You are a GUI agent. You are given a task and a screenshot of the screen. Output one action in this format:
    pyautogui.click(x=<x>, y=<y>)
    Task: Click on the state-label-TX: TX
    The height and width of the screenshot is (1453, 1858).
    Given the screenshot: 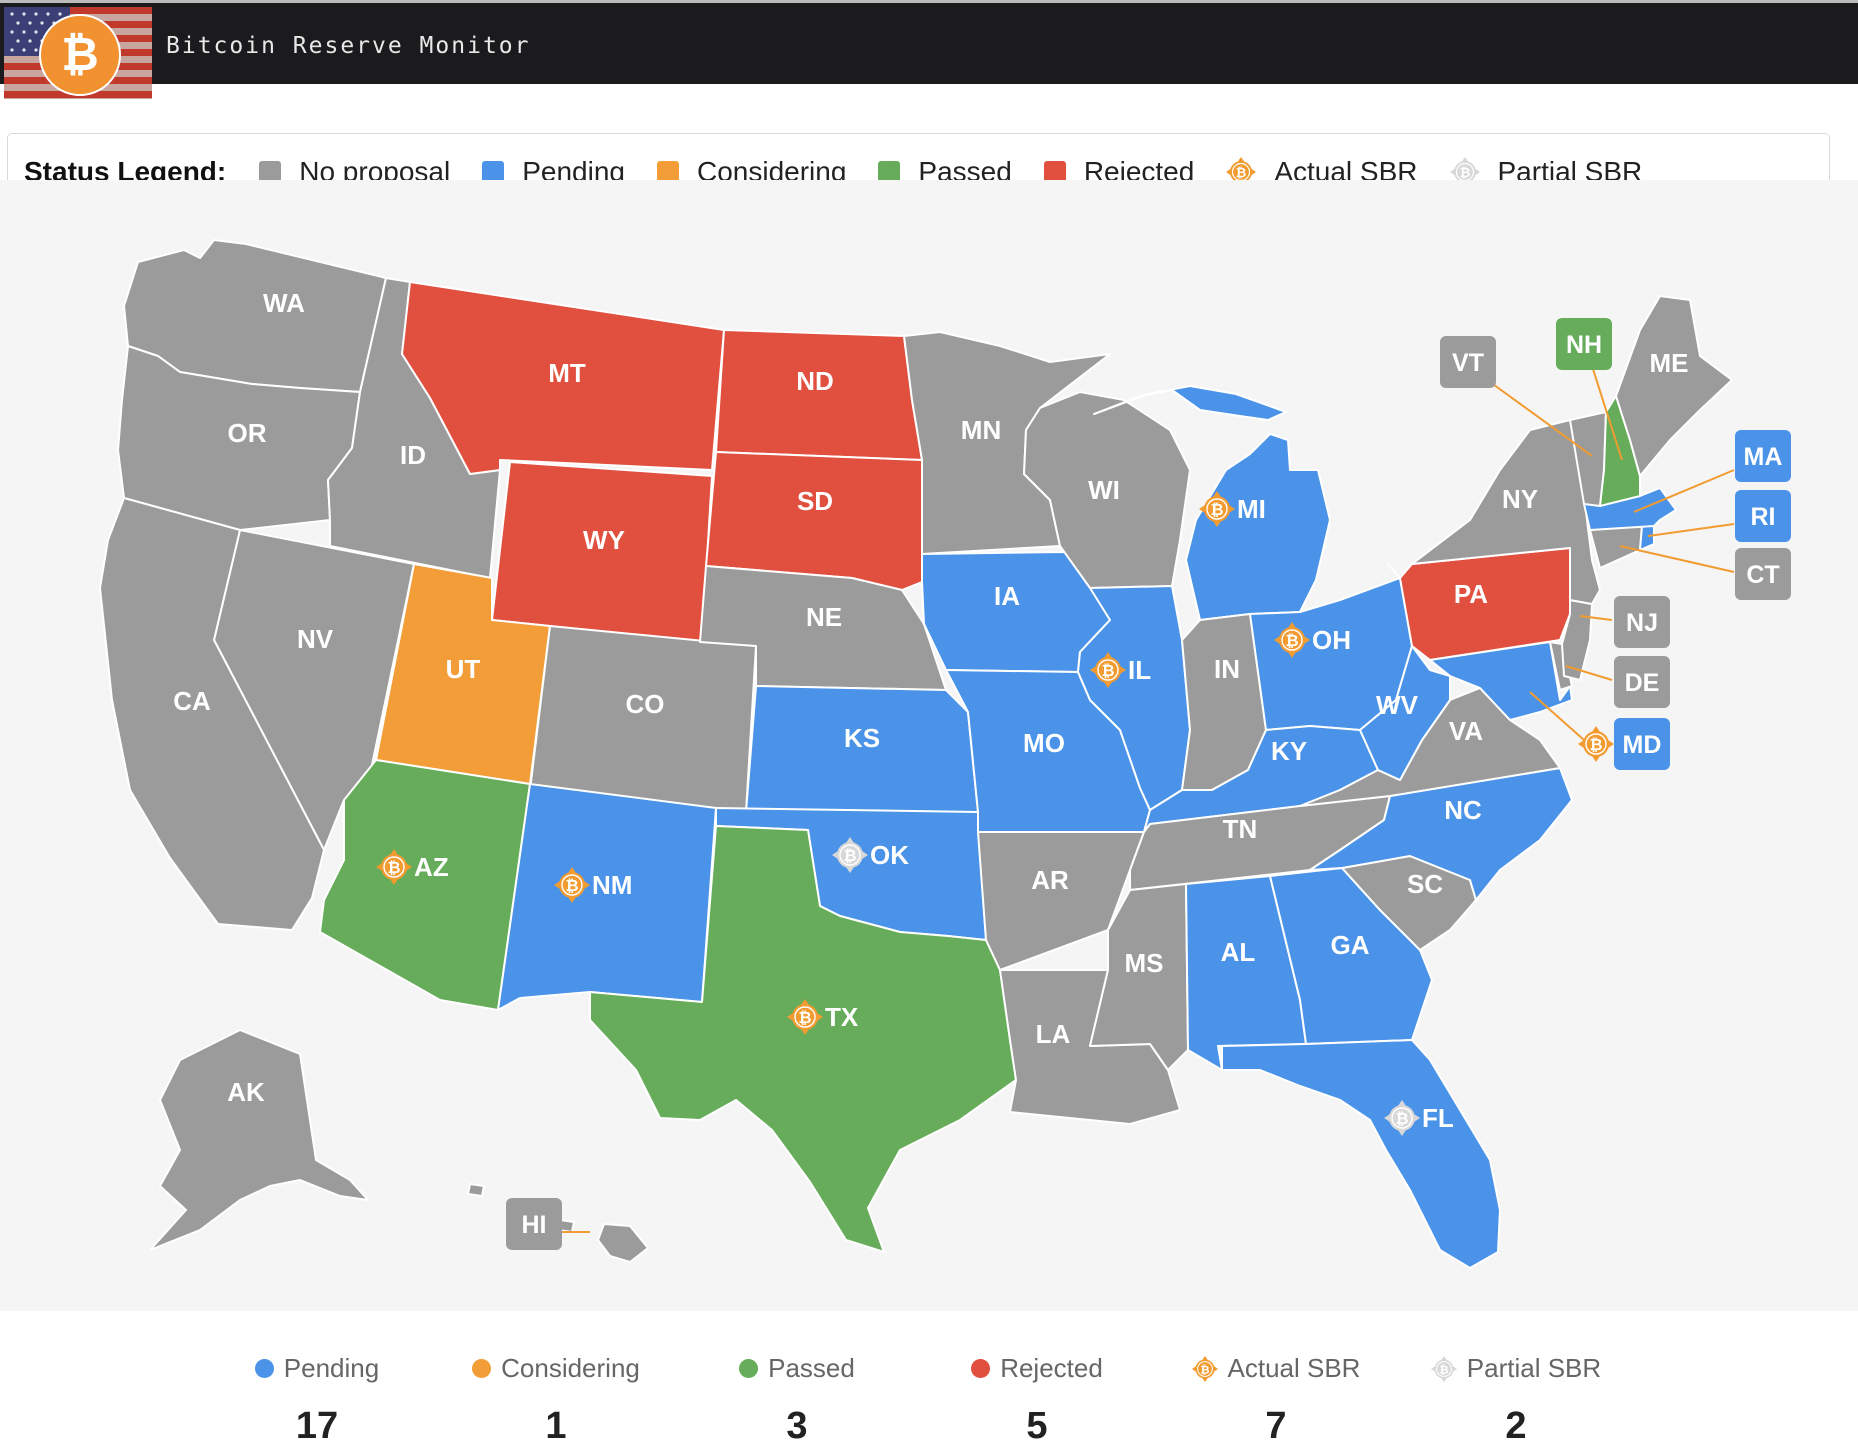 What is the action you would take?
    pyautogui.click(x=822, y=1017)
    